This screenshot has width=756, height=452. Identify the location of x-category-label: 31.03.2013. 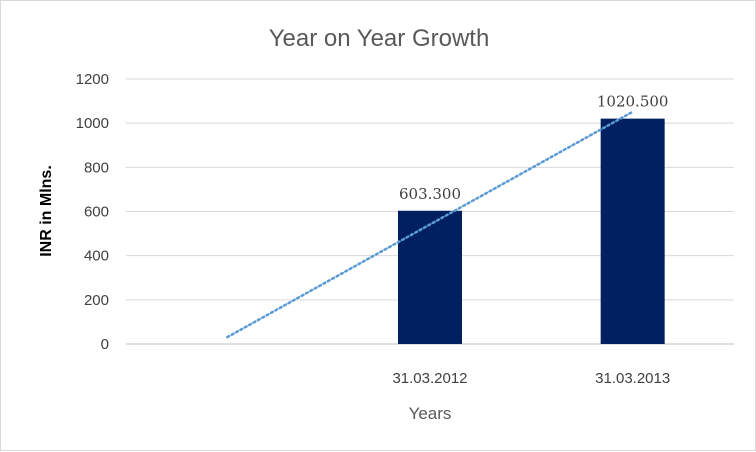
(632, 378).